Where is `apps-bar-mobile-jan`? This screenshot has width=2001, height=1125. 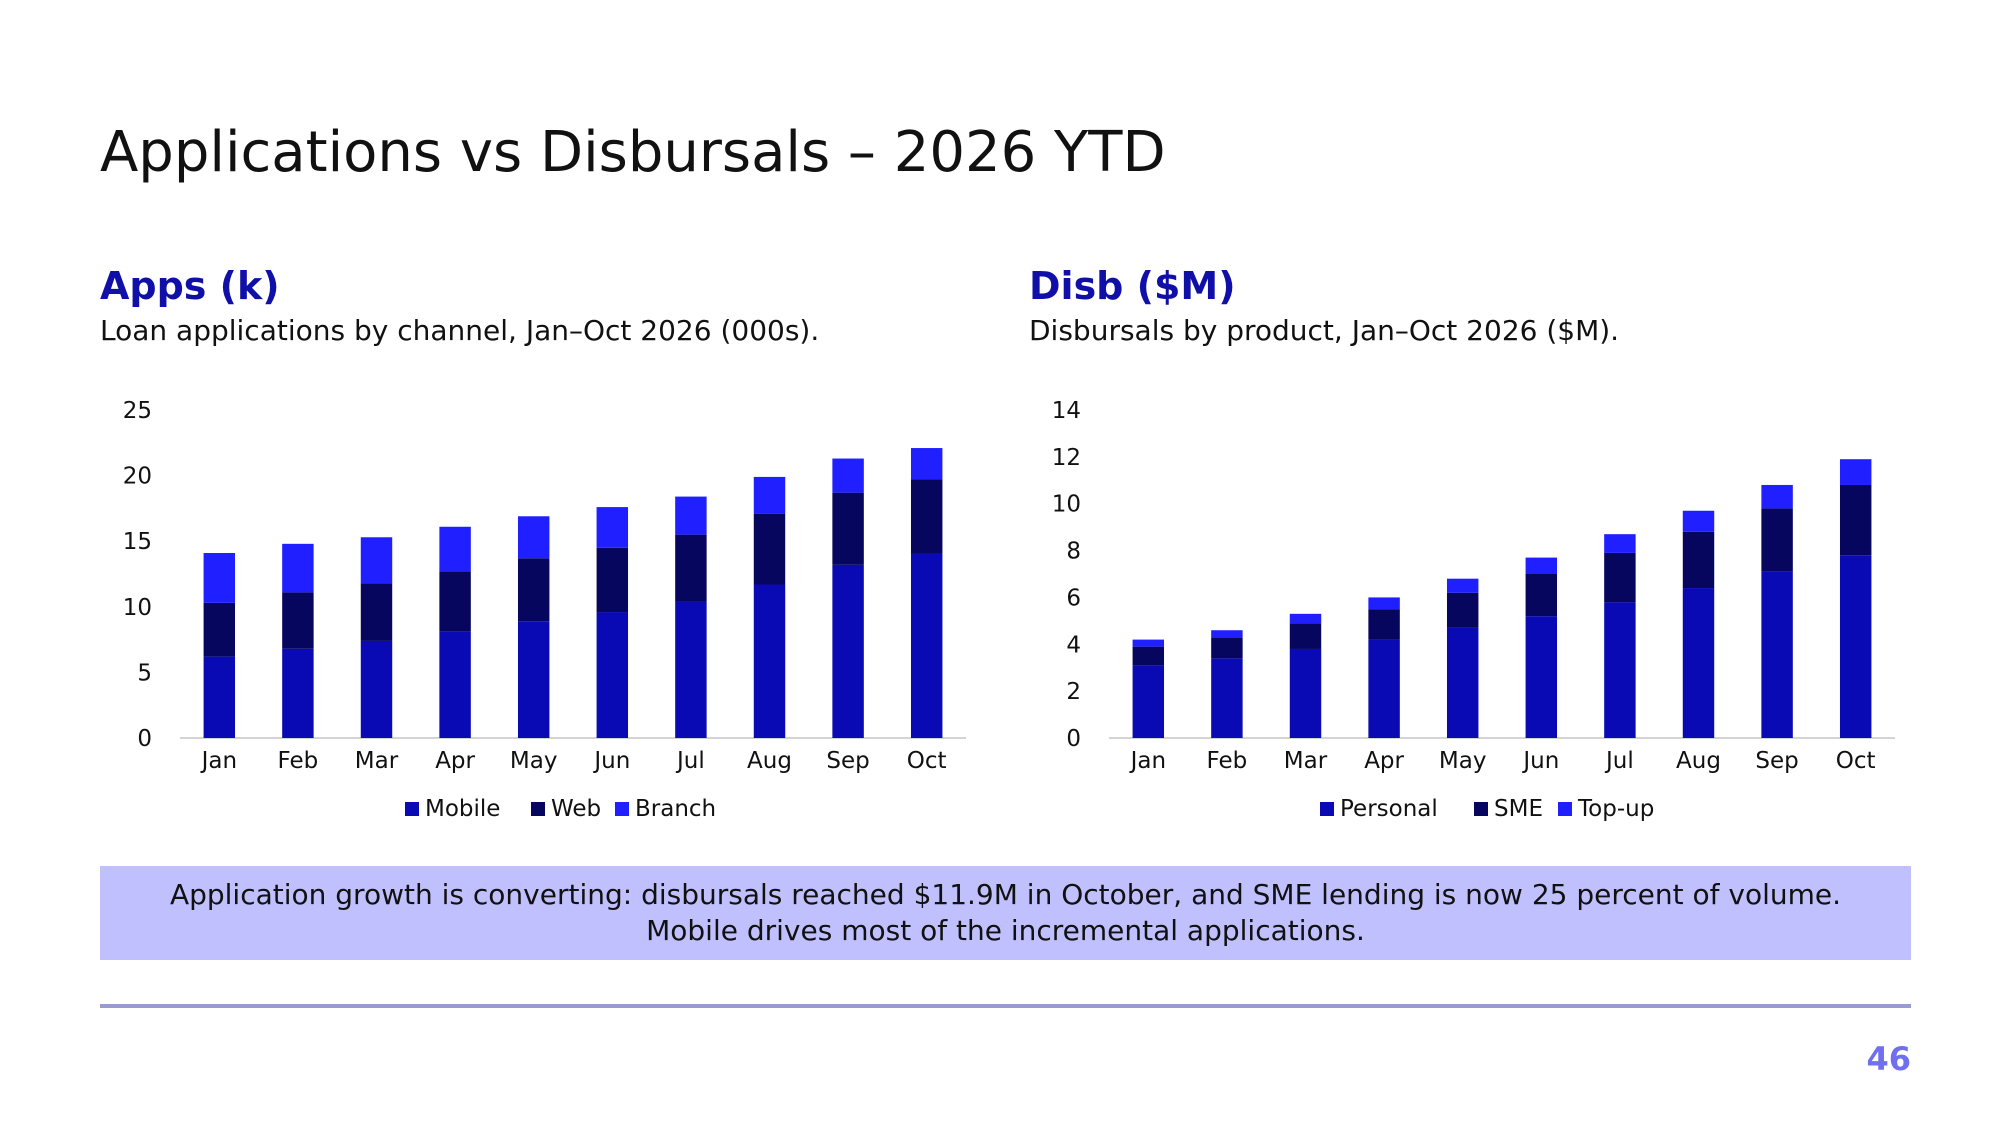 apps-bar-mobile-jan is located at coordinates (219, 697).